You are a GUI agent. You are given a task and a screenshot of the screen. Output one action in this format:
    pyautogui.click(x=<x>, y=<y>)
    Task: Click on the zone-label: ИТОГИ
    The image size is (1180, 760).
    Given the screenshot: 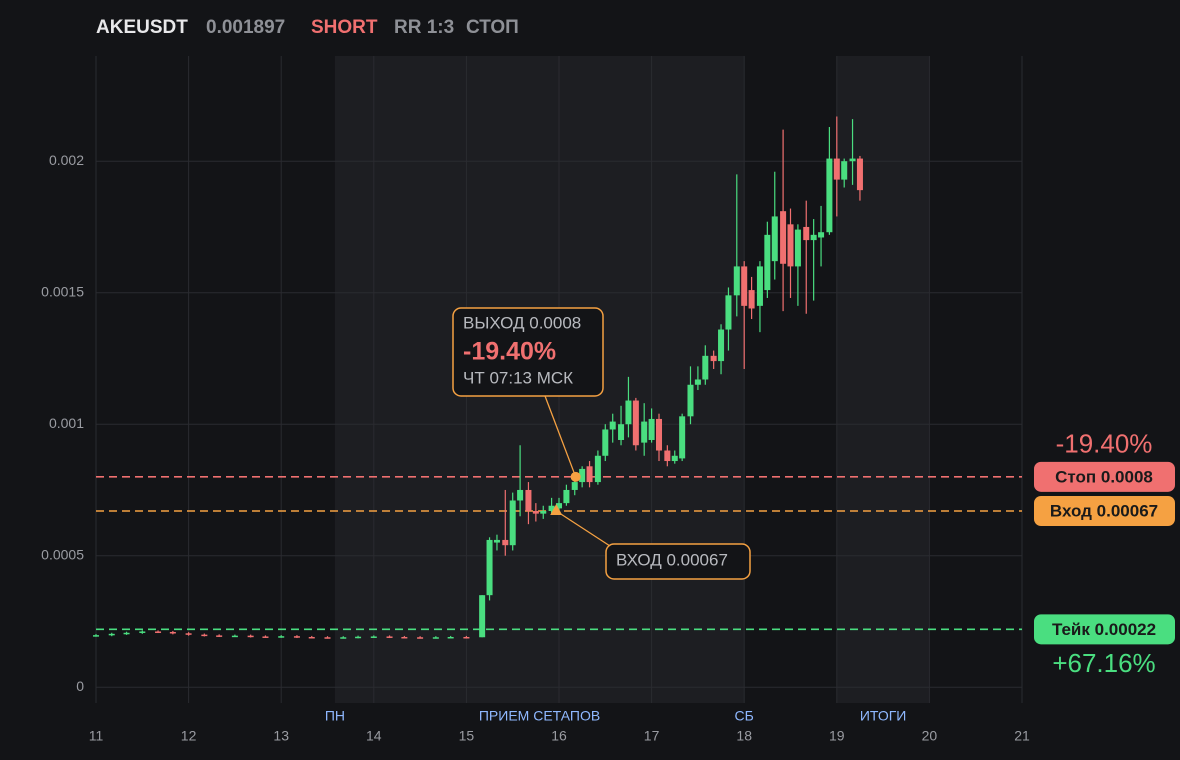 What is the action you would take?
    pyautogui.click(x=883, y=716)
    